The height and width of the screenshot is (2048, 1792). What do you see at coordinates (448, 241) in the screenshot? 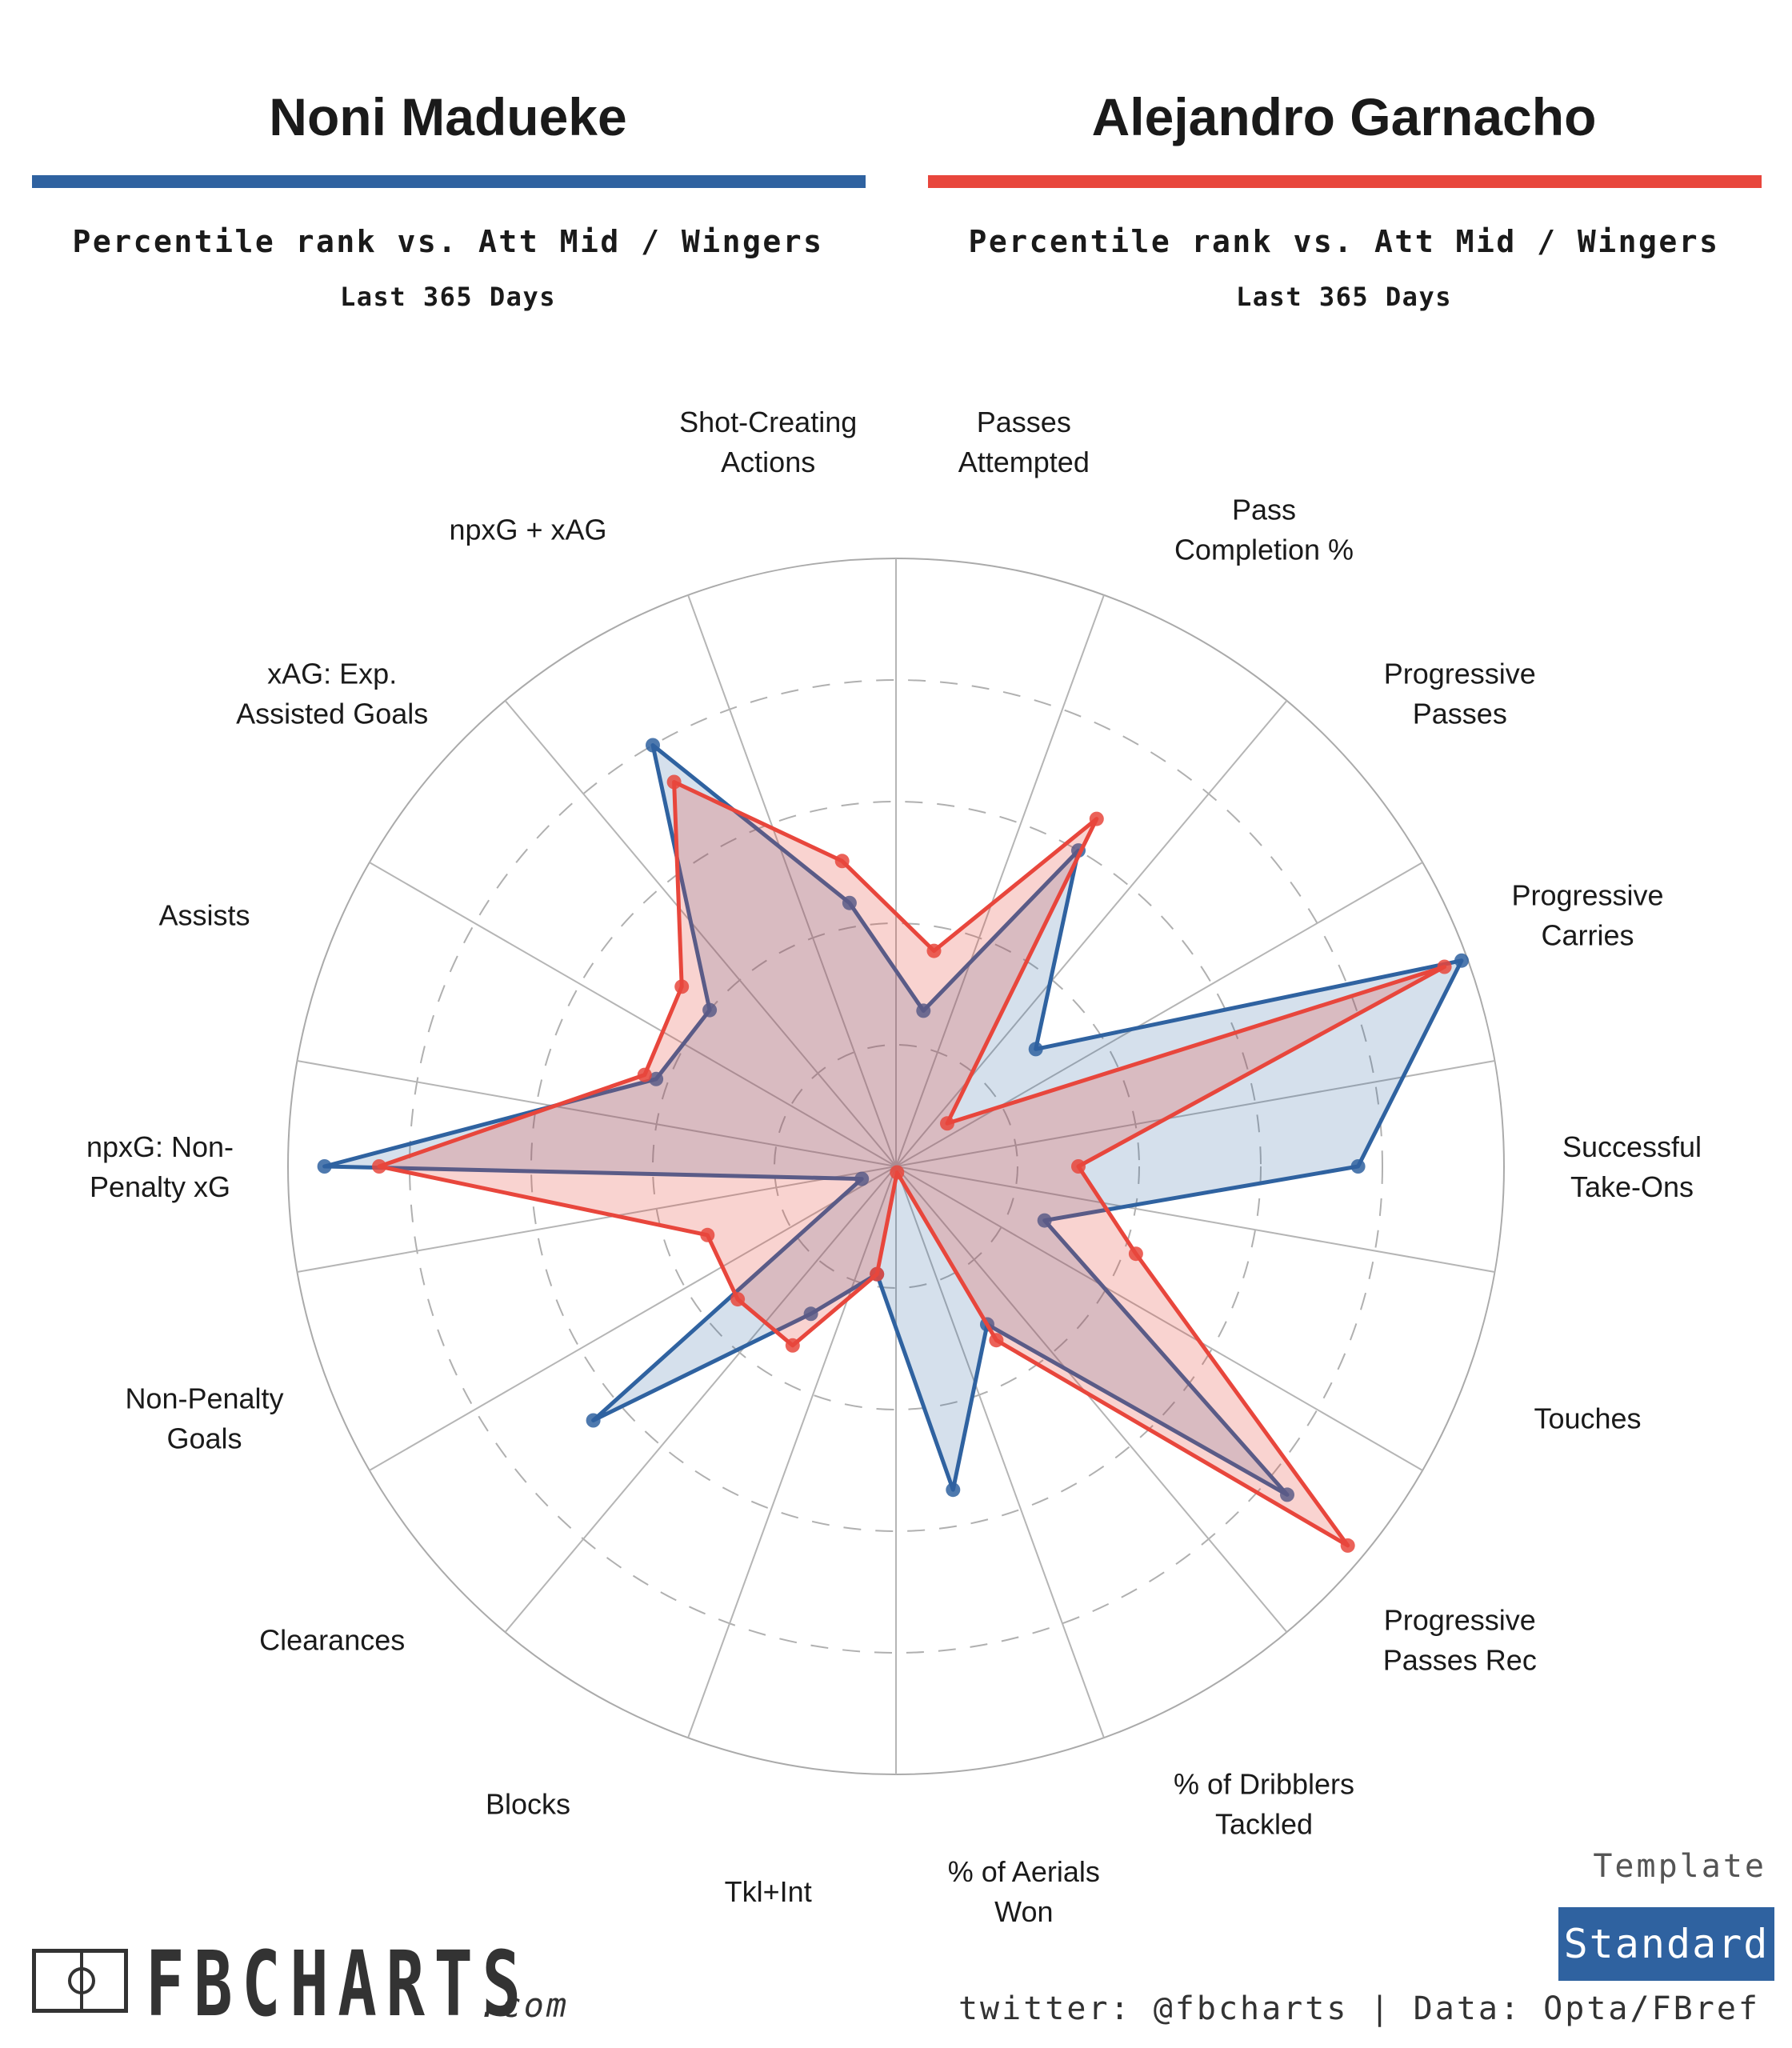
I see `player-1-subtitle: Percentile rank vs. Att Mid / Wingers` at bounding box center [448, 241].